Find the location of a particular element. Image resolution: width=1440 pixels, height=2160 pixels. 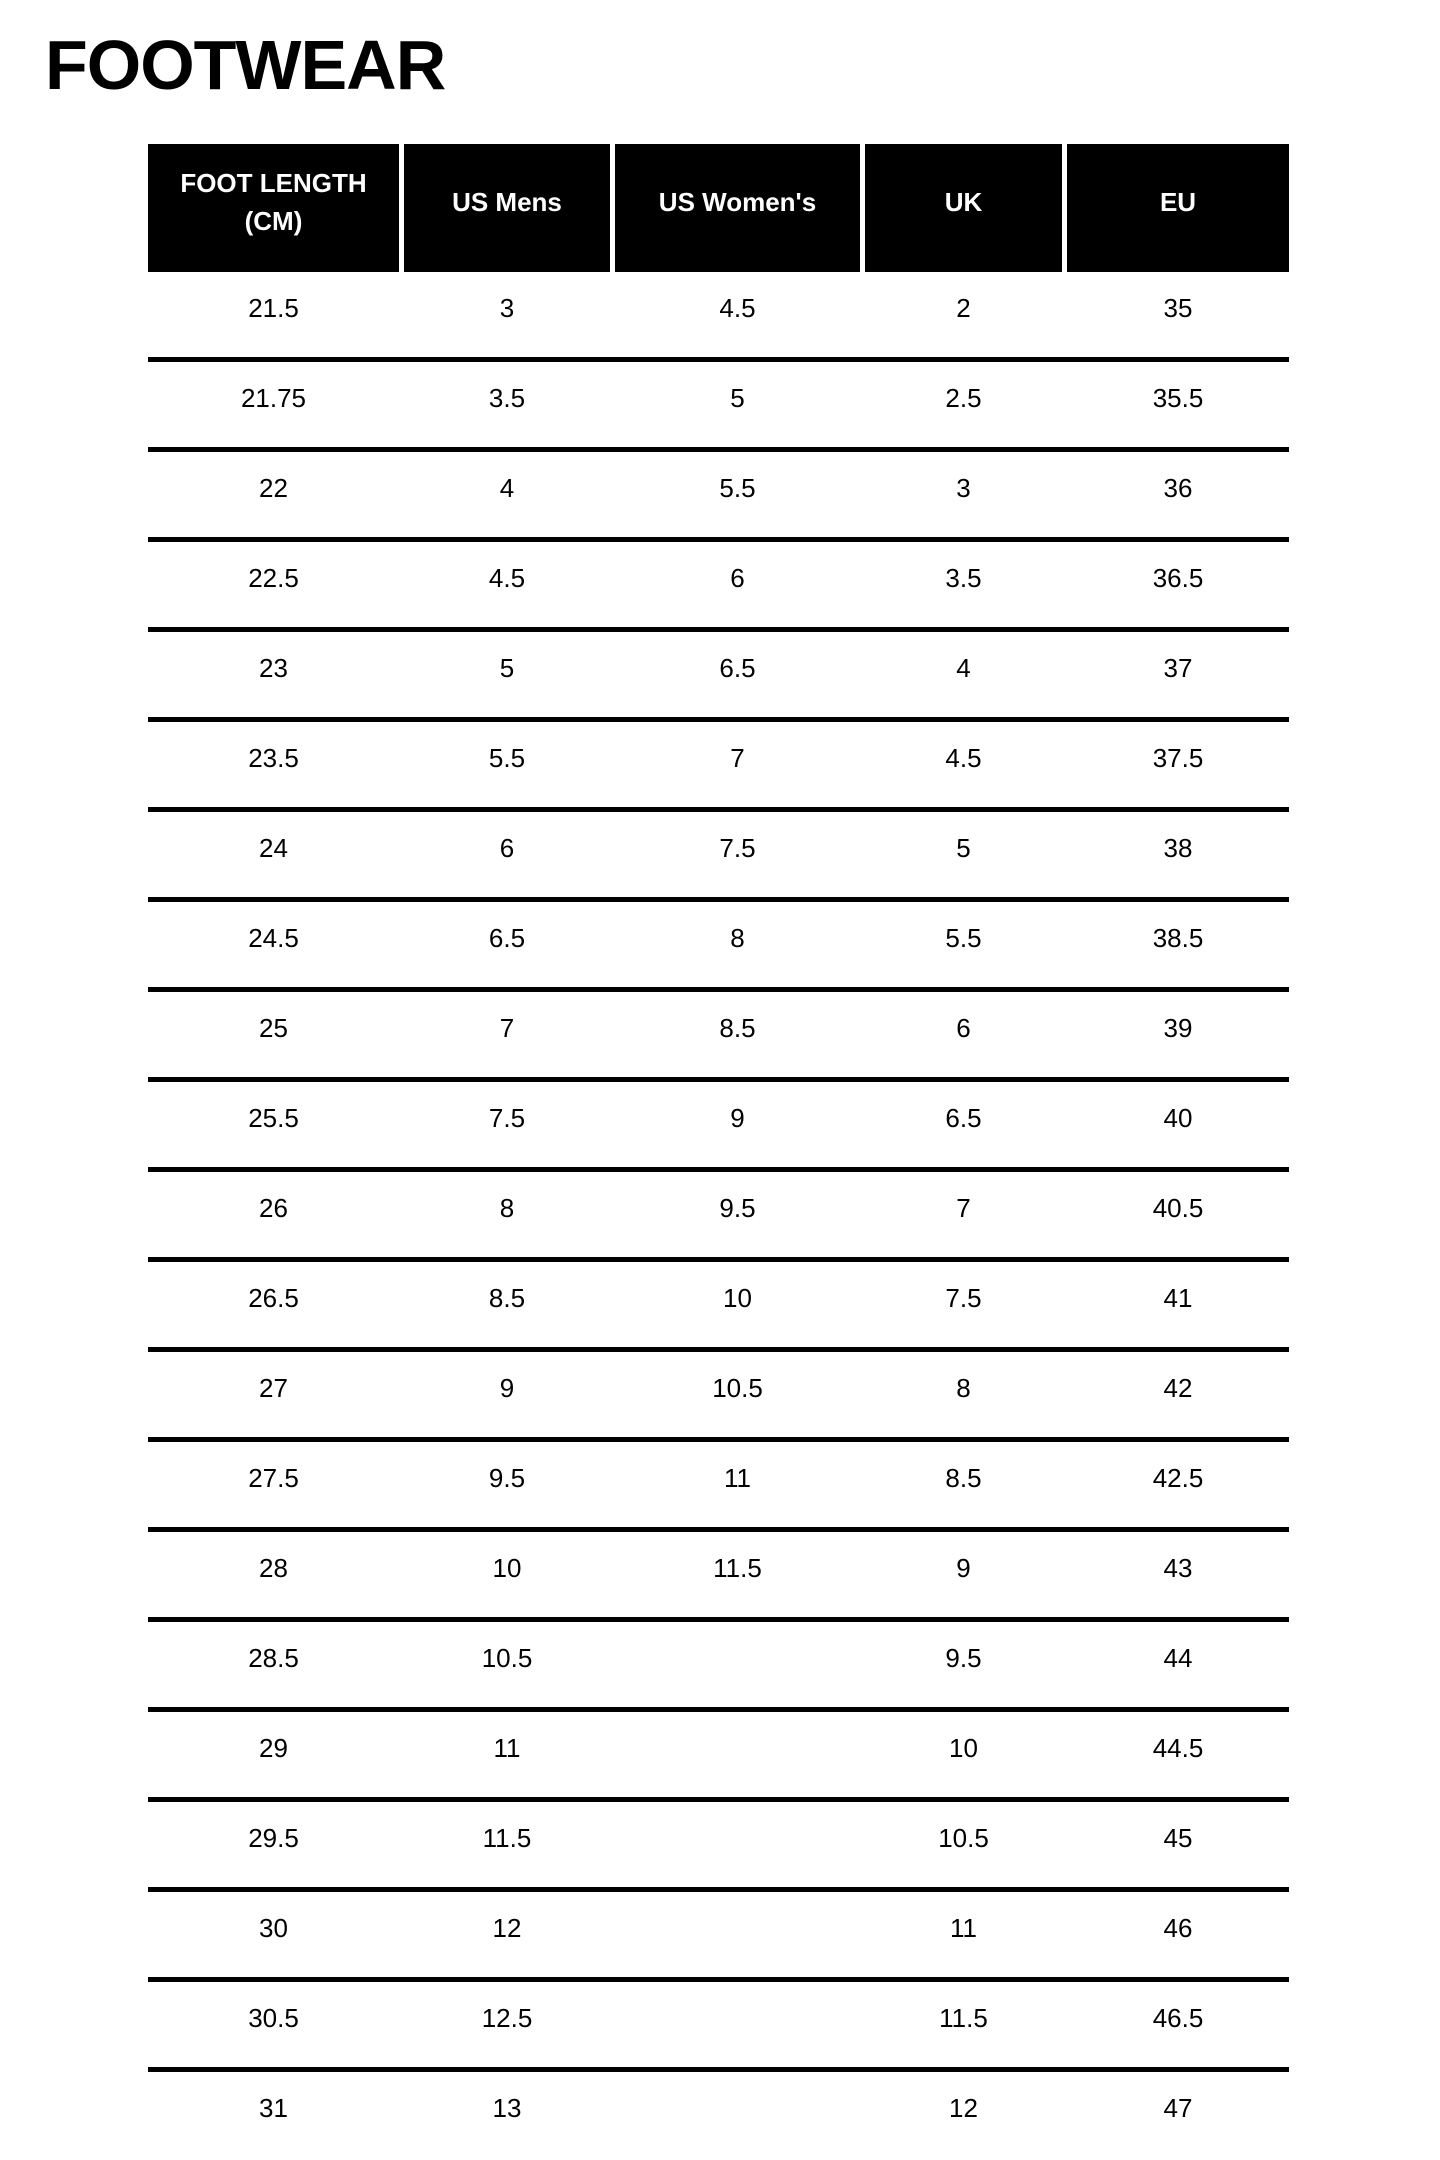

table-cell-us-womens: 11.5 is located at coordinates (737, 1568).